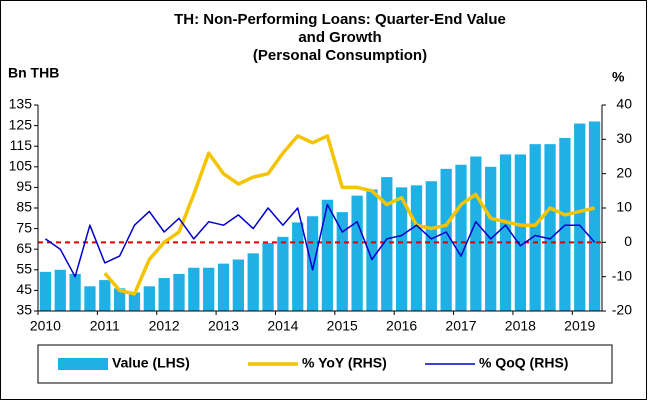 Image resolution: width=648 pixels, height=401 pixels. What do you see at coordinates (342, 326) in the screenshot?
I see `x-tick-label: 2015` at bounding box center [342, 326].